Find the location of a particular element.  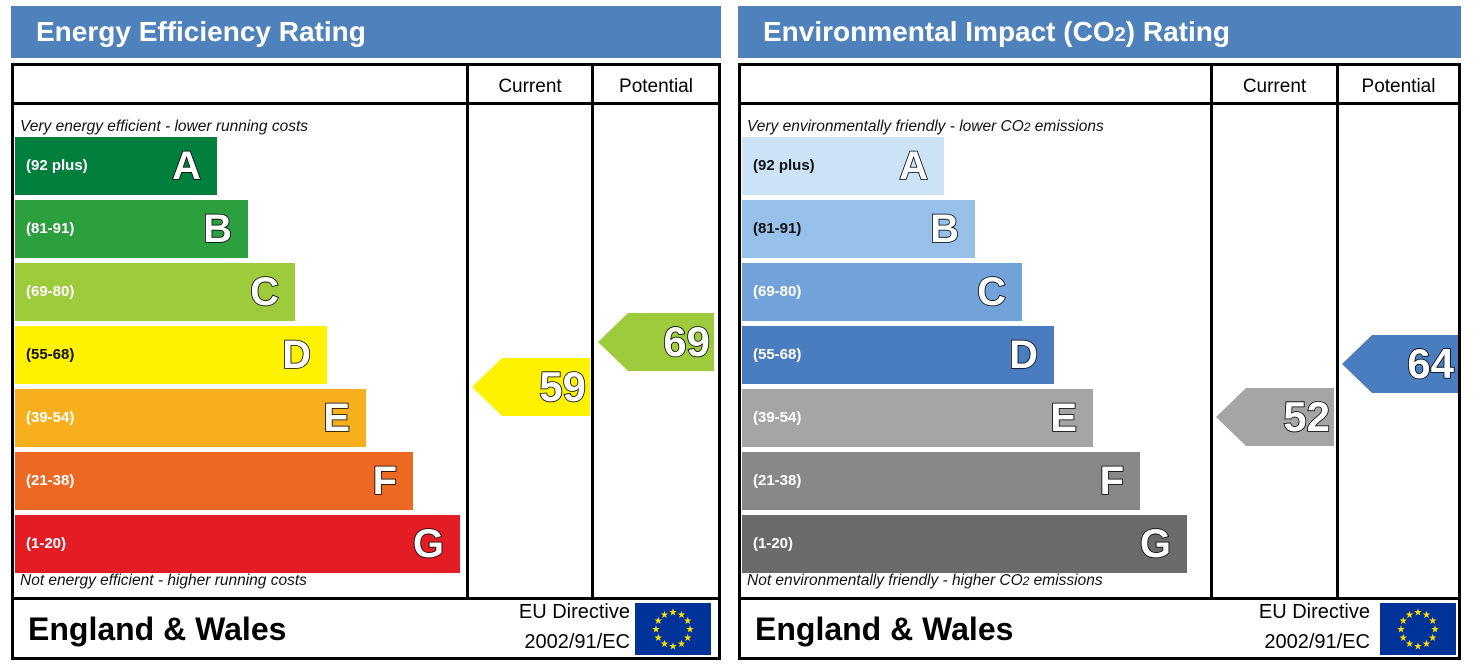

energy-band-f-range: (21-38) is located at coordinates (50, 480).